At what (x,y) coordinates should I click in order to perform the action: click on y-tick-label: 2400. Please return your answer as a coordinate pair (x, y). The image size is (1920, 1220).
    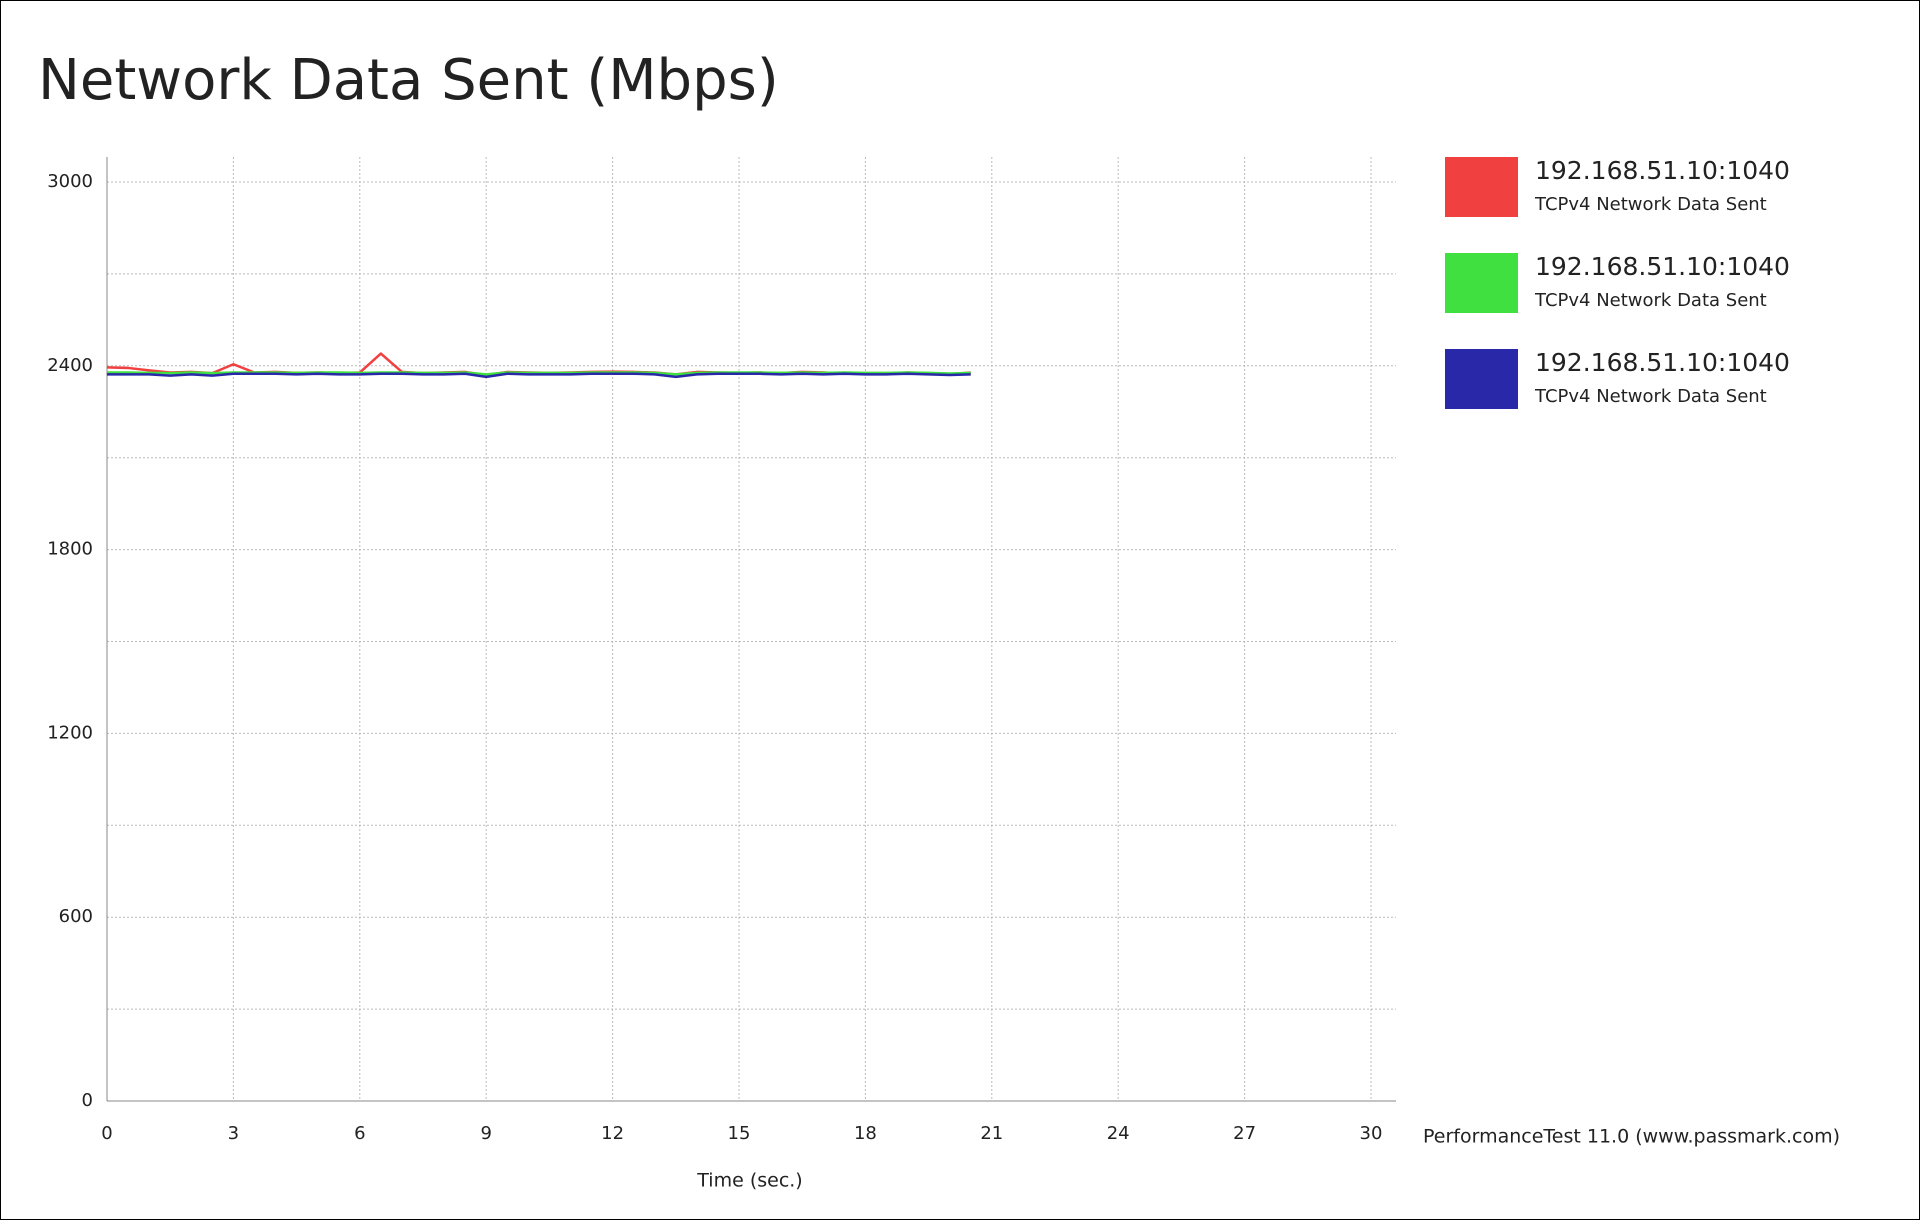
    Looking at the image, I should click on (70, 365).